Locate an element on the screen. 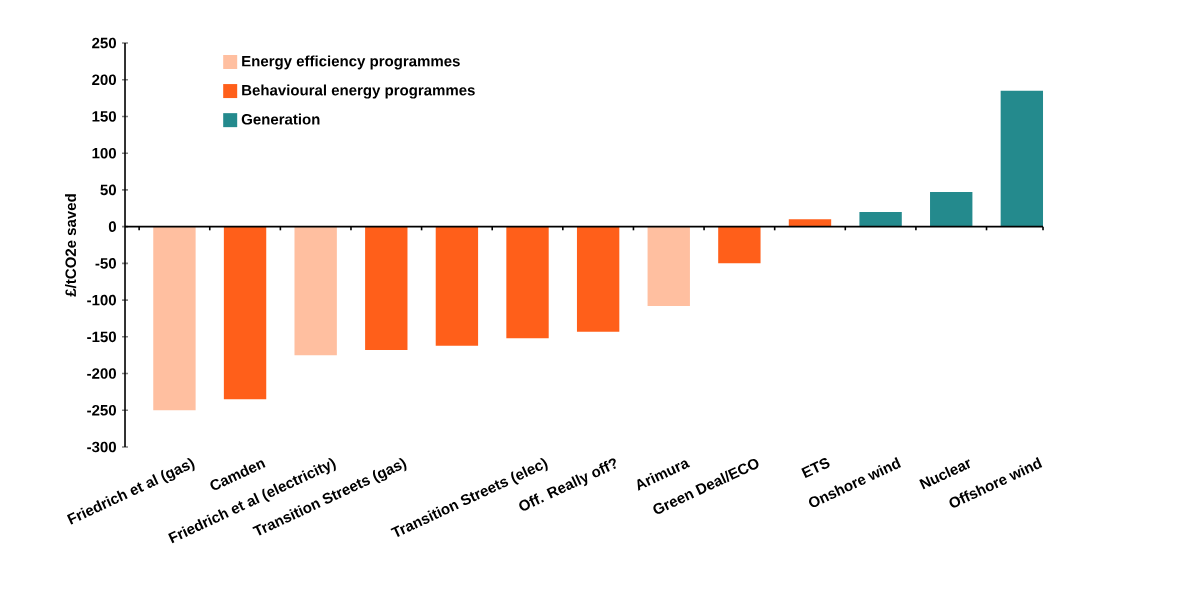 The width and height of the screenshot is (1181, 596). legend-label: Energy efficiency programmes is located at coordinates (351, 62).